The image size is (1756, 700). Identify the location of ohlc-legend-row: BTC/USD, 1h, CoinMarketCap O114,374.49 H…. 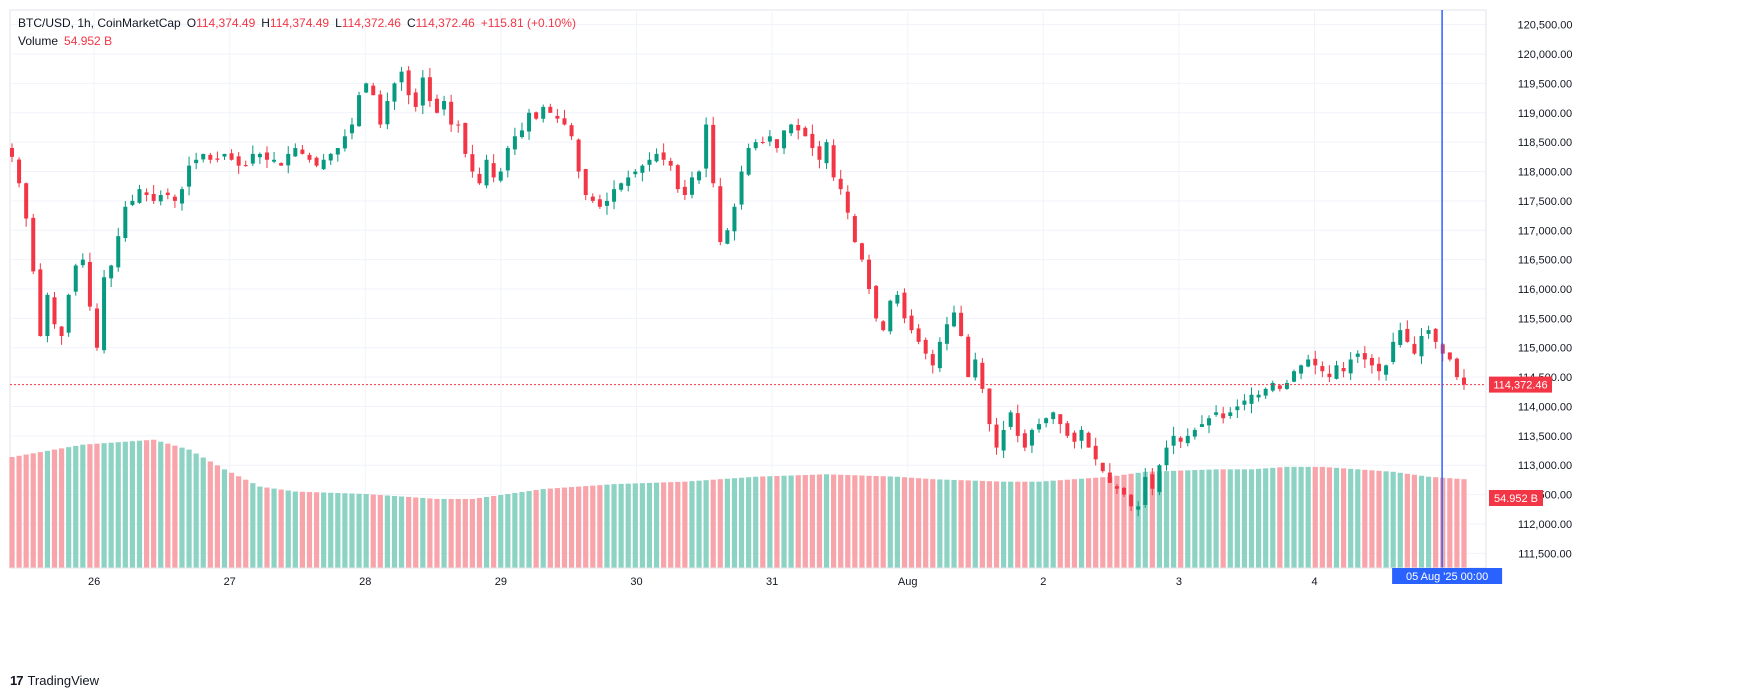
(297, 23).